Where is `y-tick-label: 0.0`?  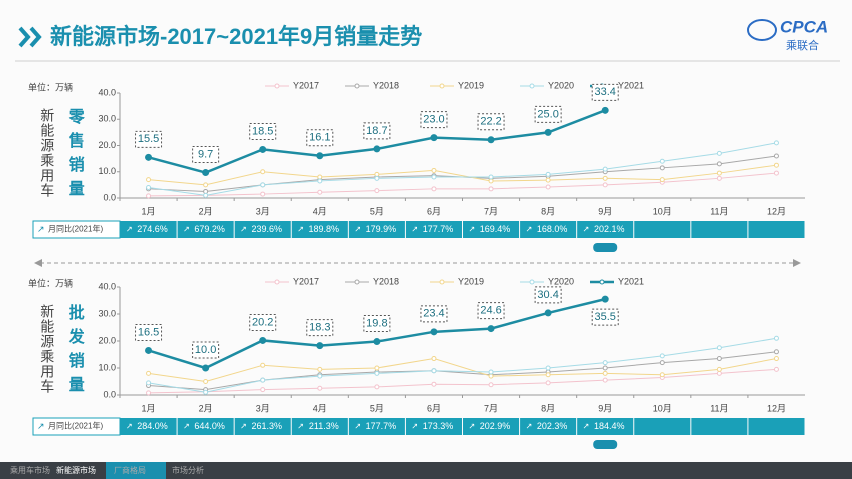 y-tick-label: 0.0 is located at coordinates (109, 197).